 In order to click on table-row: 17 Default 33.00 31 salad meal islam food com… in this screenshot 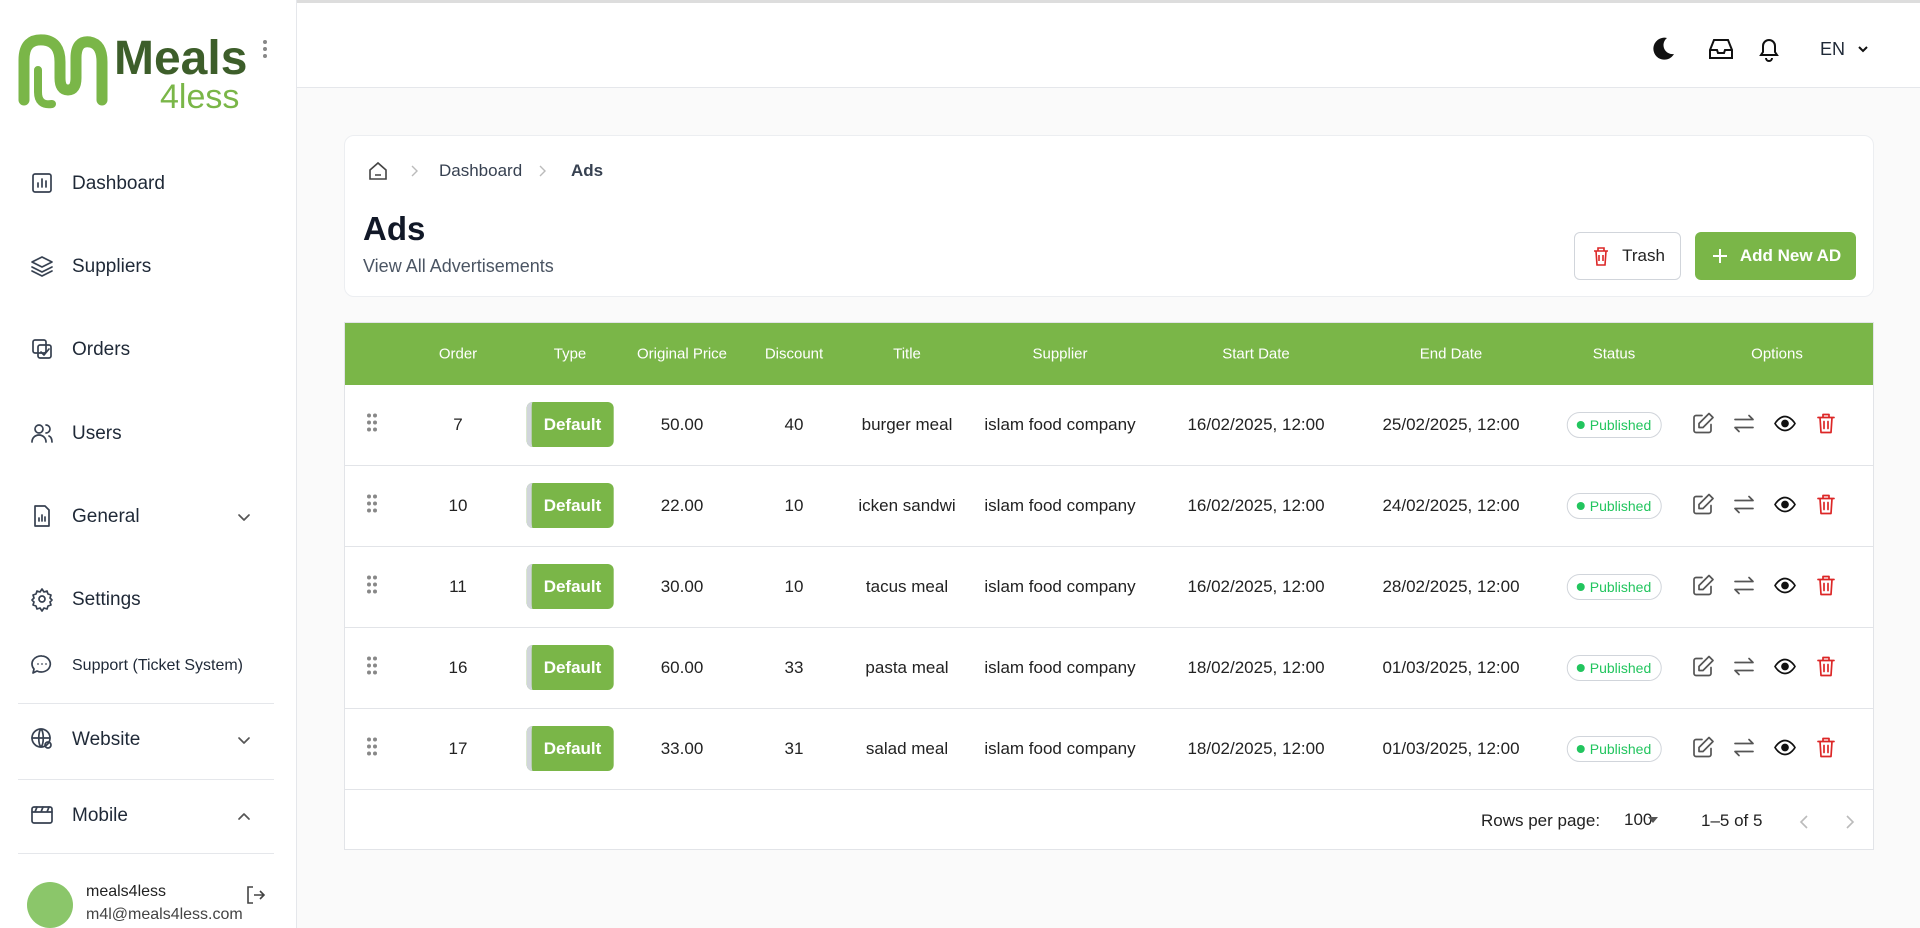, I will do `click(1109, 749)`.